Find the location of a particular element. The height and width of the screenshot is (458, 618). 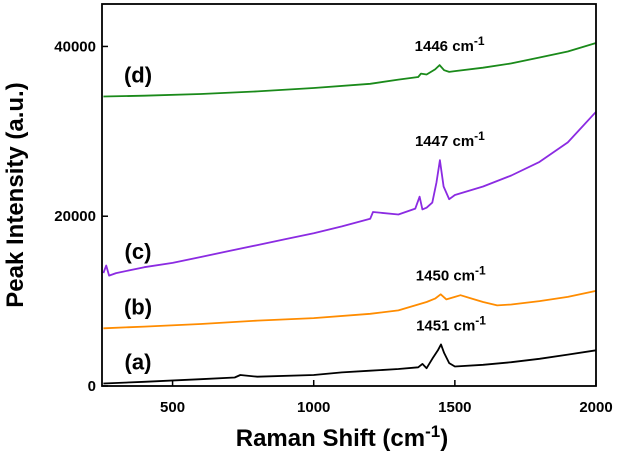

x-tick-label: 1500 is located at coordinates (454, 407).